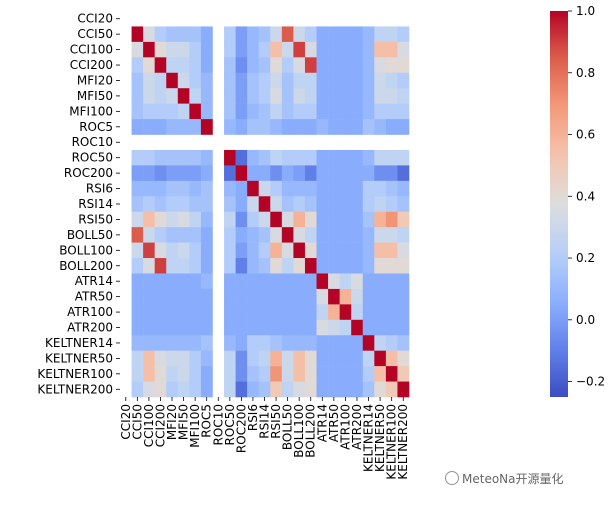 This screenshot has height=505, width=613. What do you see at coordinates (403, 442) in the screenshot?
I see `x-tick-label: KELTNER200` at bounding box center [403, 442].